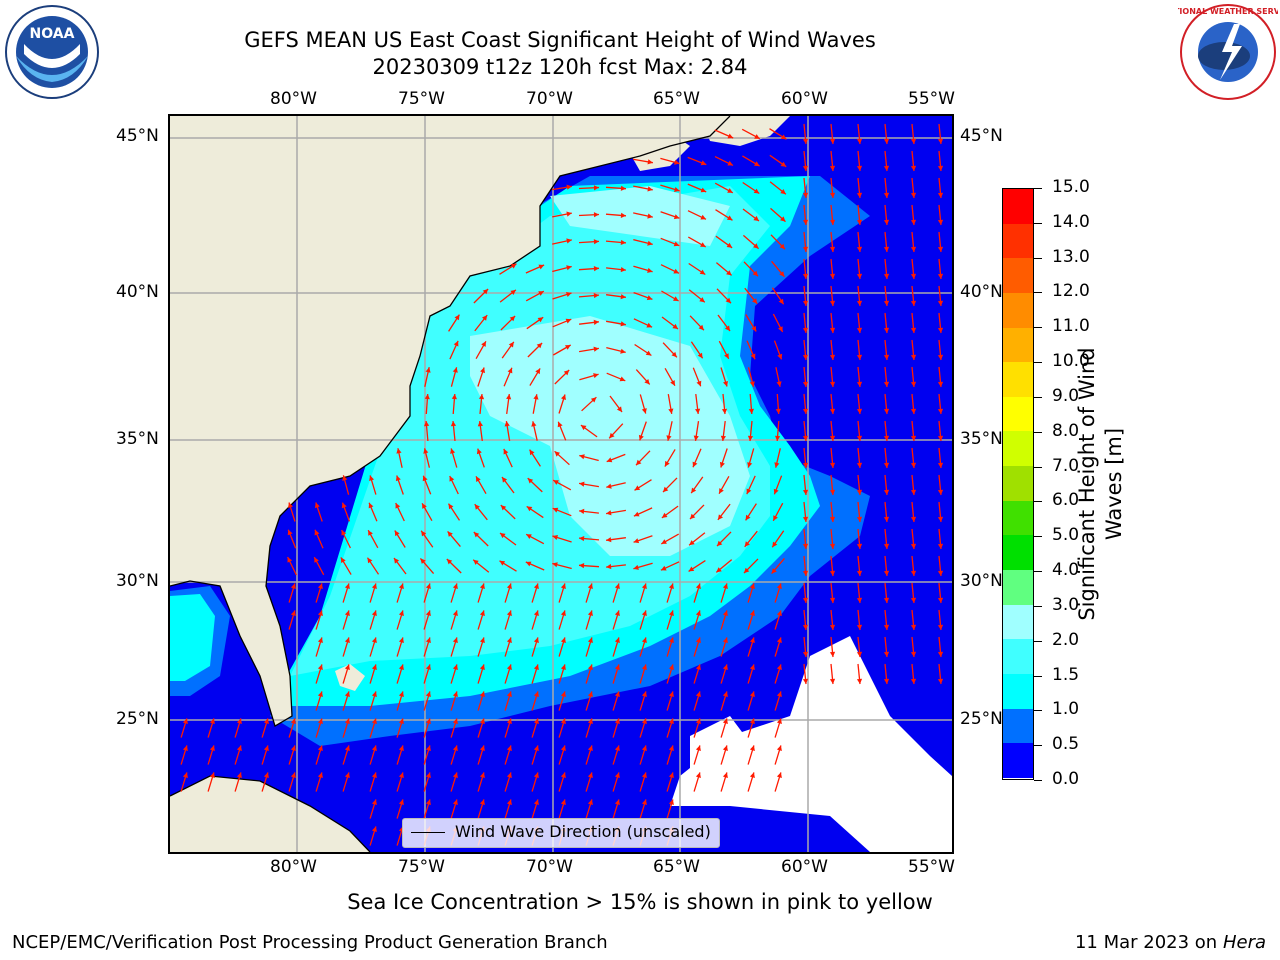 This screenshot has width=1280, height=960. Describe the element at coordinates (1066, 535) in the screenshot. I see `colorbar-tick-label: 5.0` at that location.